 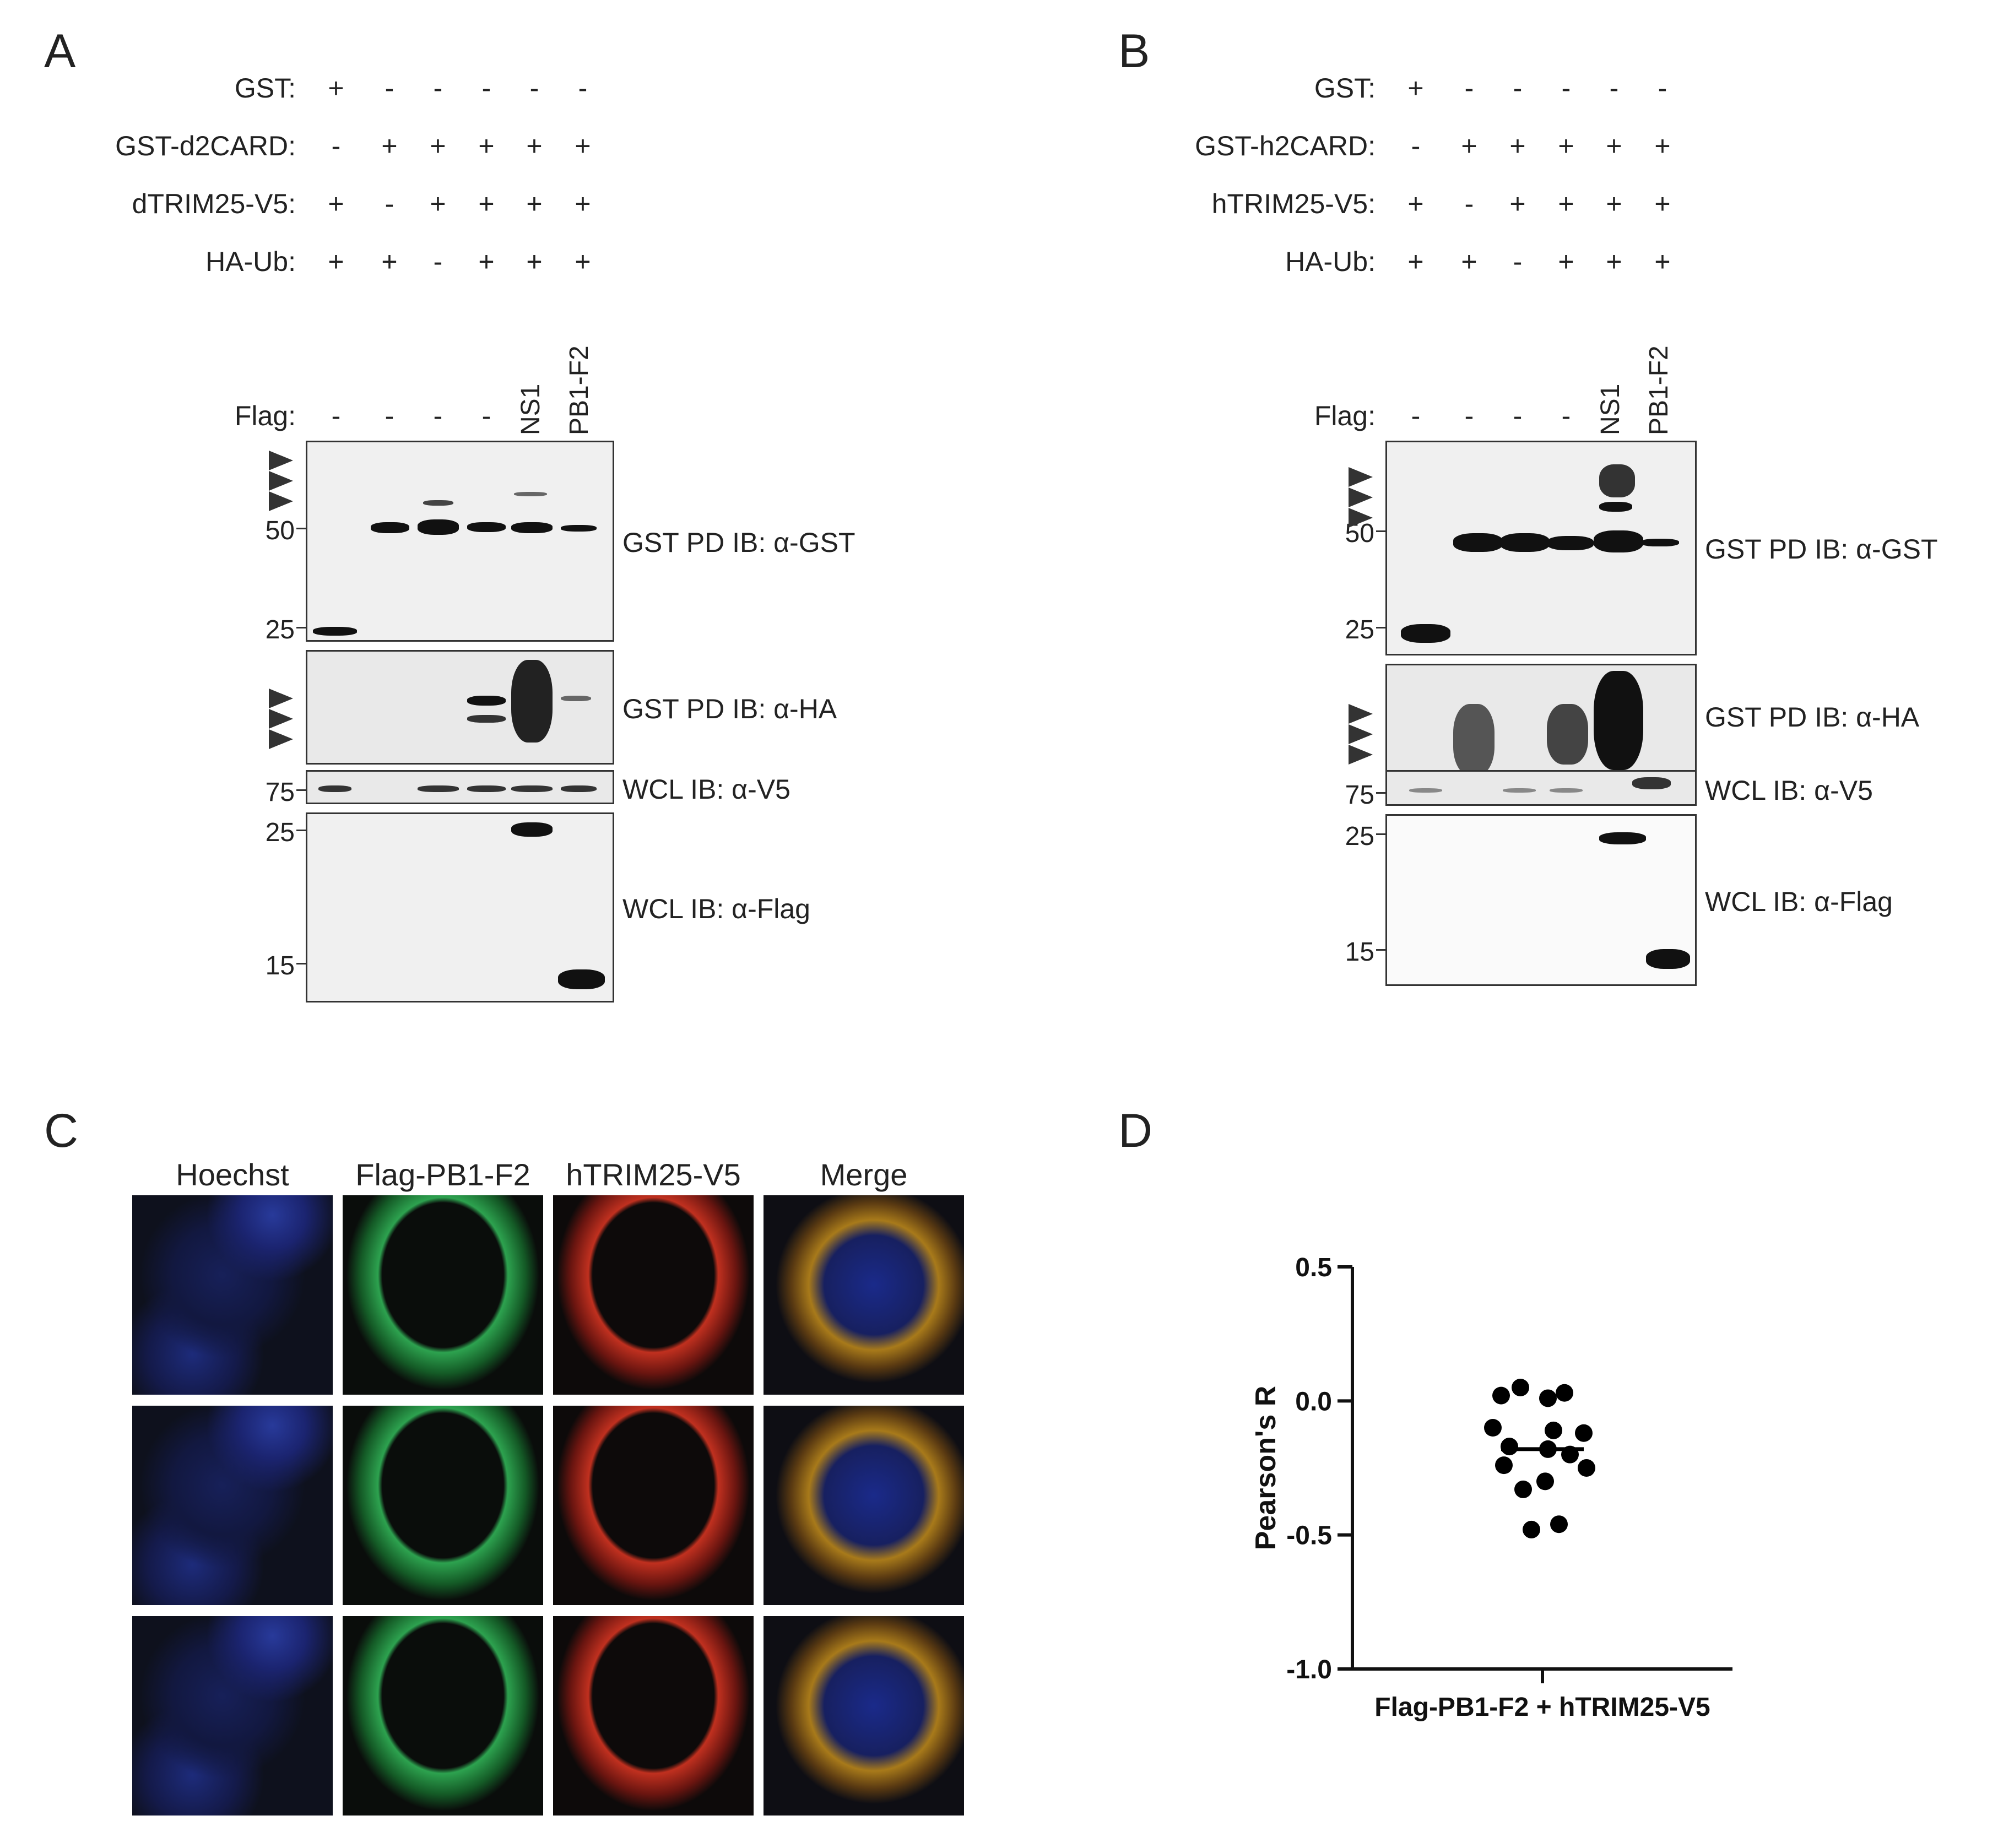 What do you see at coordinates (280, 792) in the screenshot?
I see `mw-marker: 75` at bounding box center [280, 792].